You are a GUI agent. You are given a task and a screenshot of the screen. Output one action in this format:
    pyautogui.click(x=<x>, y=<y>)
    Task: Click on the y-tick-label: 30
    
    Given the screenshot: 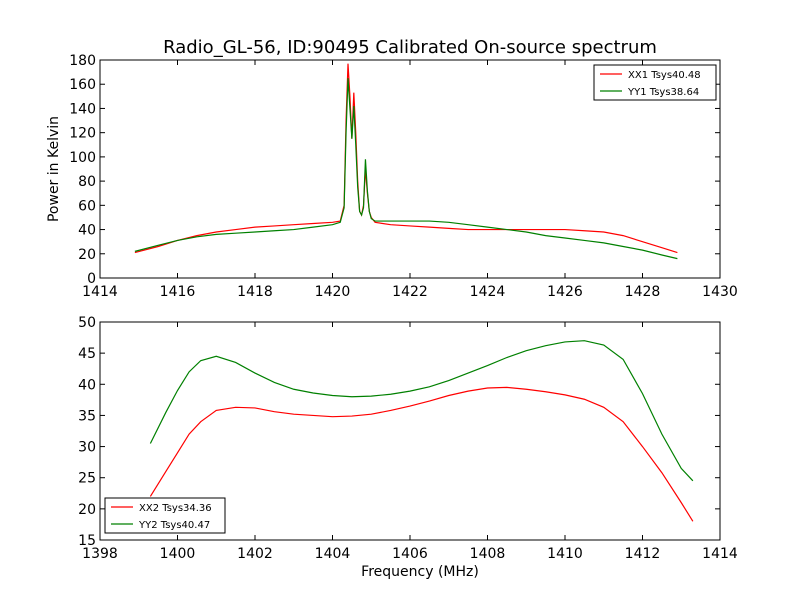 What is the action you would take?
    pyautogui.click(x=87, y=448)
    